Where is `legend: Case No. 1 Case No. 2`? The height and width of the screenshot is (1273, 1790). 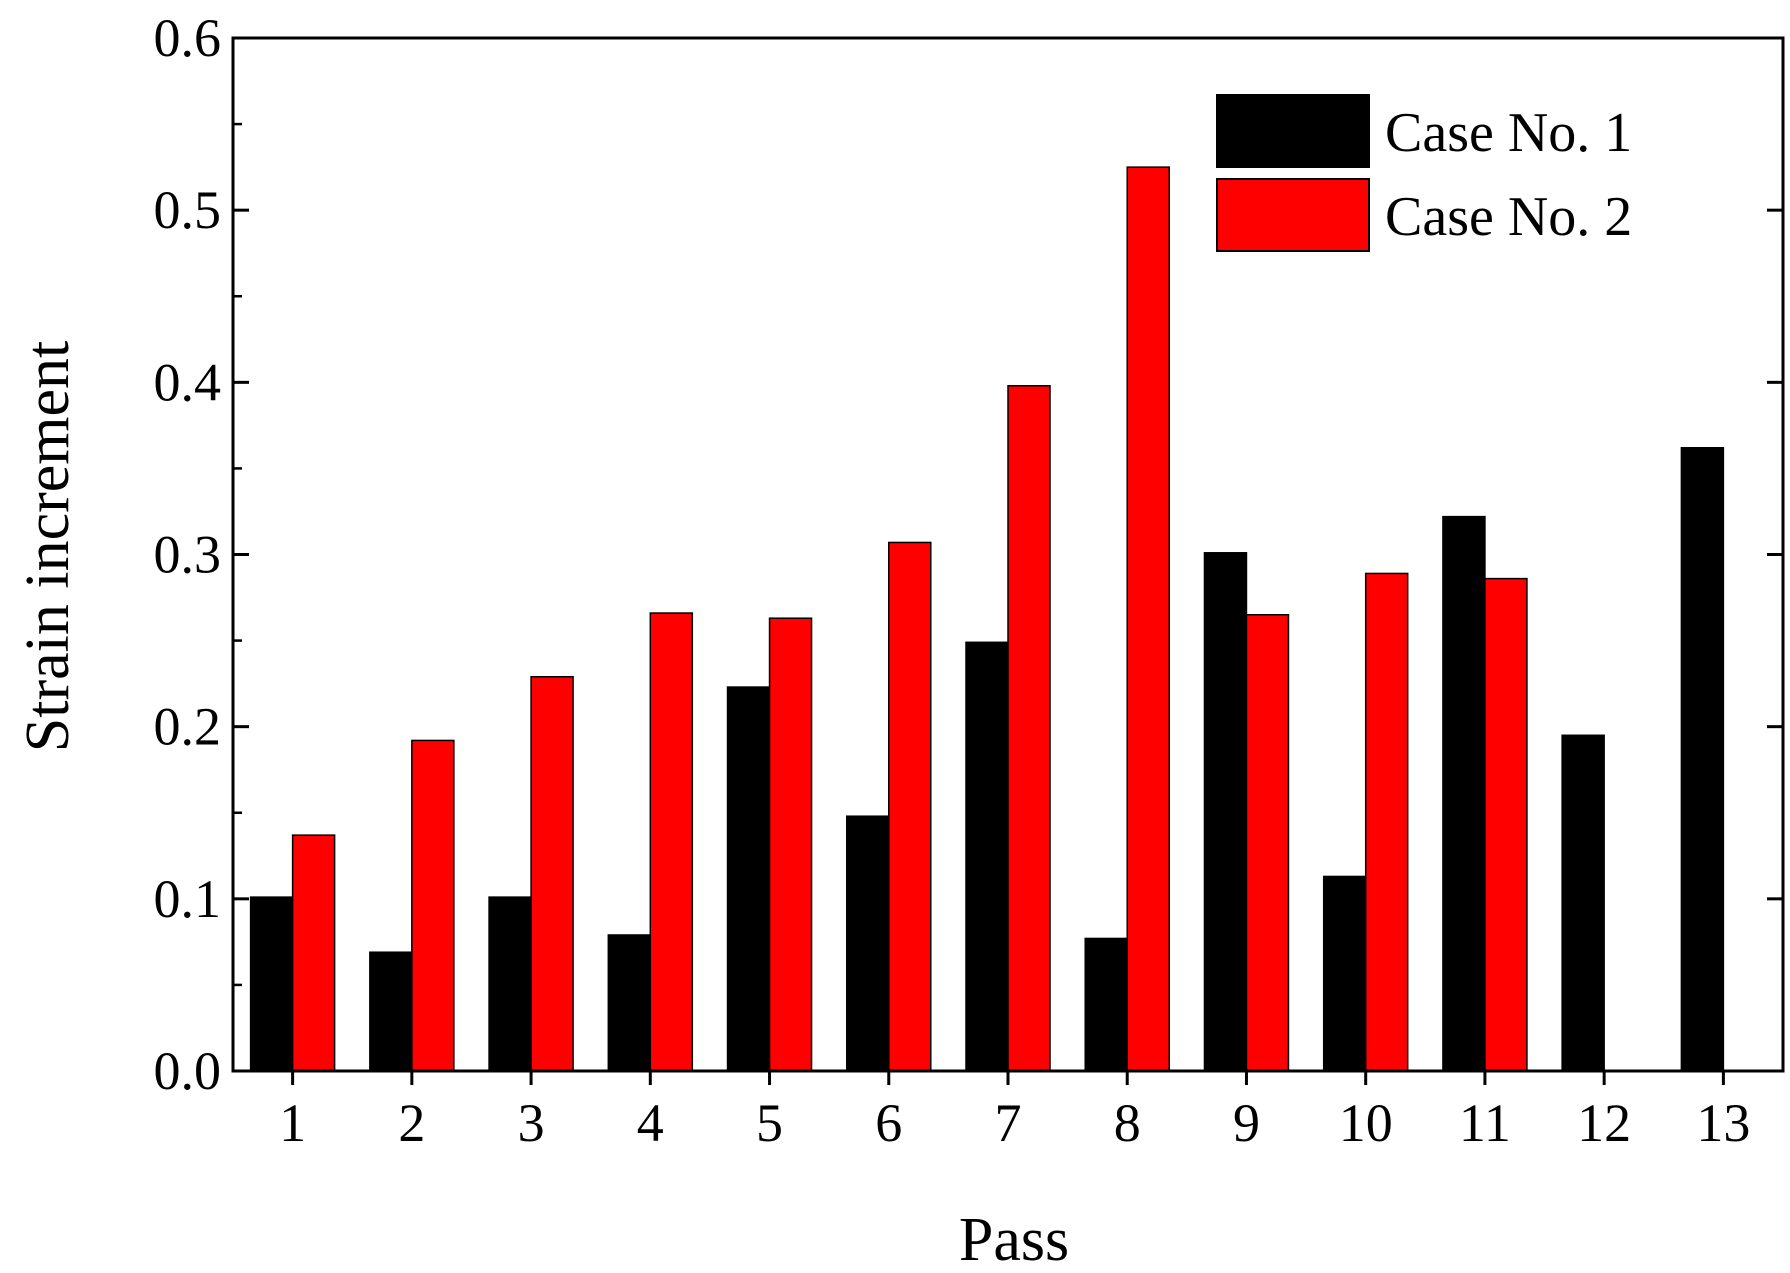 legend: Case No. 1 Case No. 2 is located at coordinates (1424, 173).